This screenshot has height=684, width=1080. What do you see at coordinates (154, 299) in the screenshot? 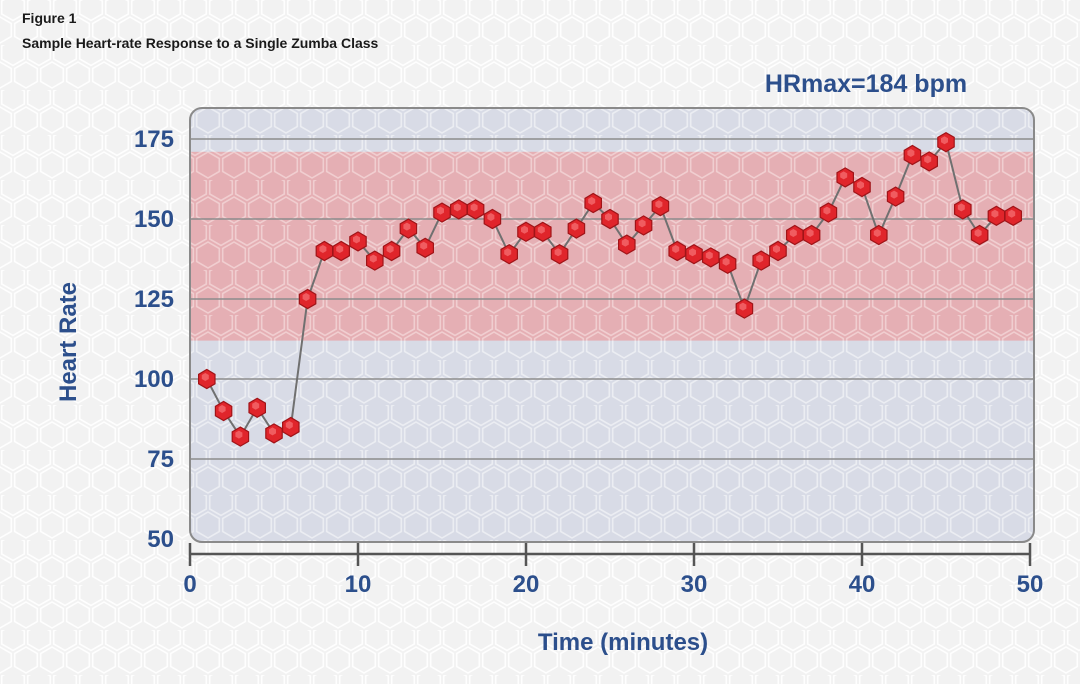
I see `y-tick-label-125: 125` at bounding box center [154, 299].